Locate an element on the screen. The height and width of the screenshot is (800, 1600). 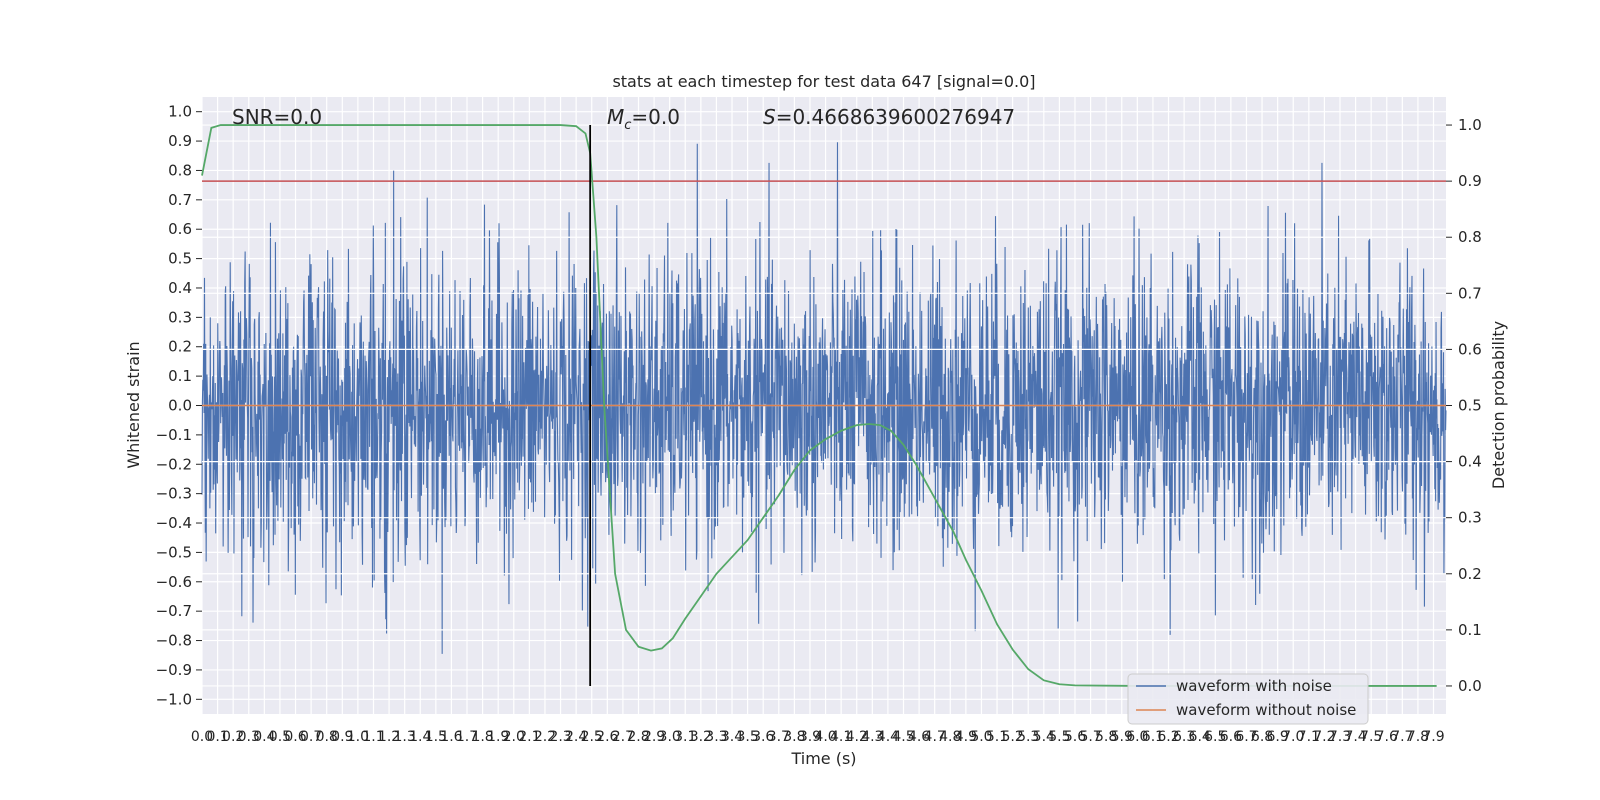
x-tick-label: 4.5 is located at coordinates (903, 737).